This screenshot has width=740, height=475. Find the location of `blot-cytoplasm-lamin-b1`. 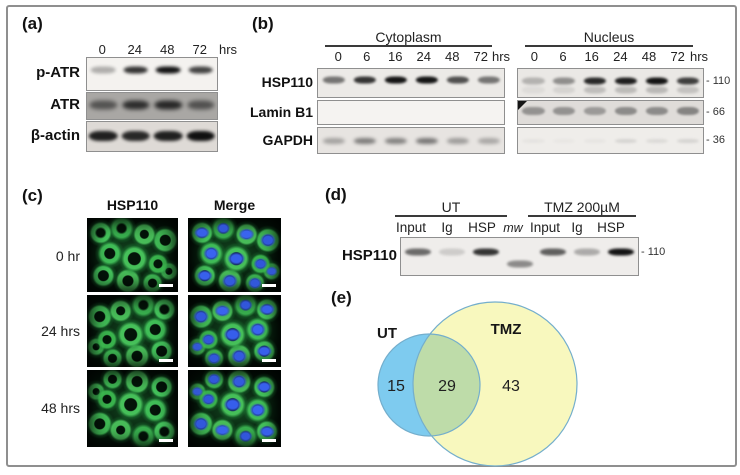

blot-cytoplasm-lamin-b1 is located at coordinates (411, 112).